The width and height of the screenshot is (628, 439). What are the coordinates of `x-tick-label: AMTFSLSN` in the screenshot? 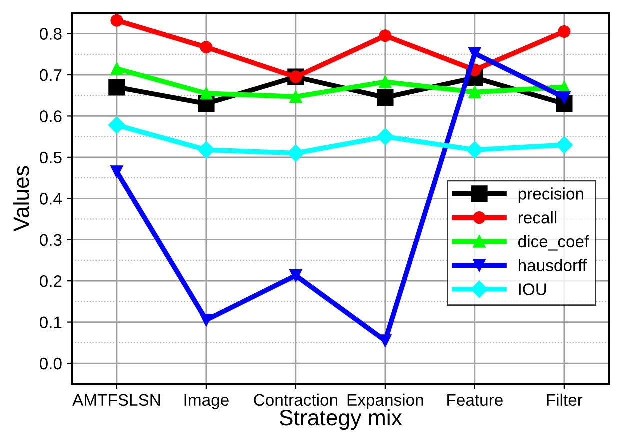 It's located at (116, 400).